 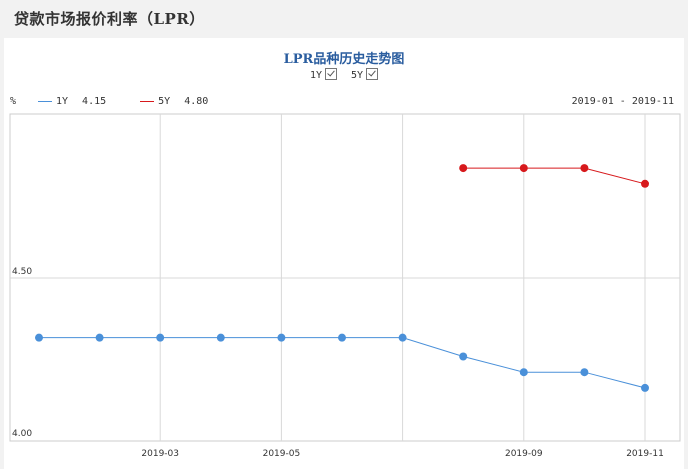 What do you see at coordinates (123, 101) in the screenshot?
I see `legend: 1Y 4.15 5Y 4.80` at bounding box center [123, 101].